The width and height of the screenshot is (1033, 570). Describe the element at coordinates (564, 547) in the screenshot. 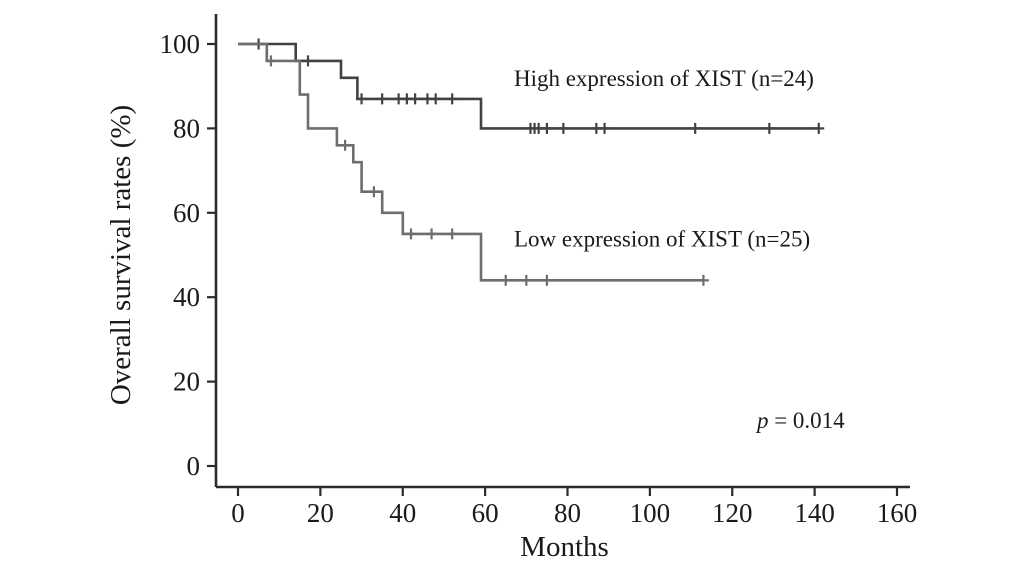

I see `x-axis-title: Months` at that location.